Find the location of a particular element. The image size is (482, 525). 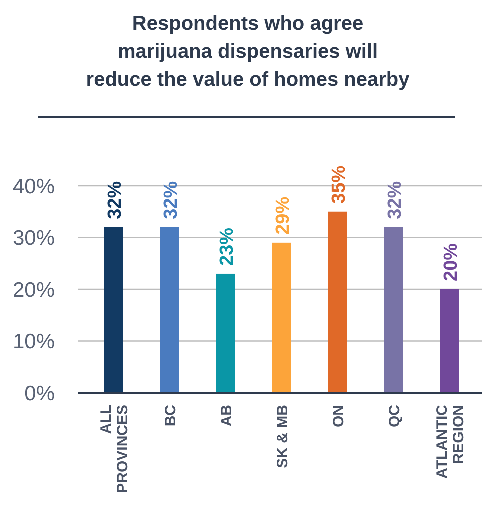

y-tick-label: 10% is located at coordinates (33, 342).